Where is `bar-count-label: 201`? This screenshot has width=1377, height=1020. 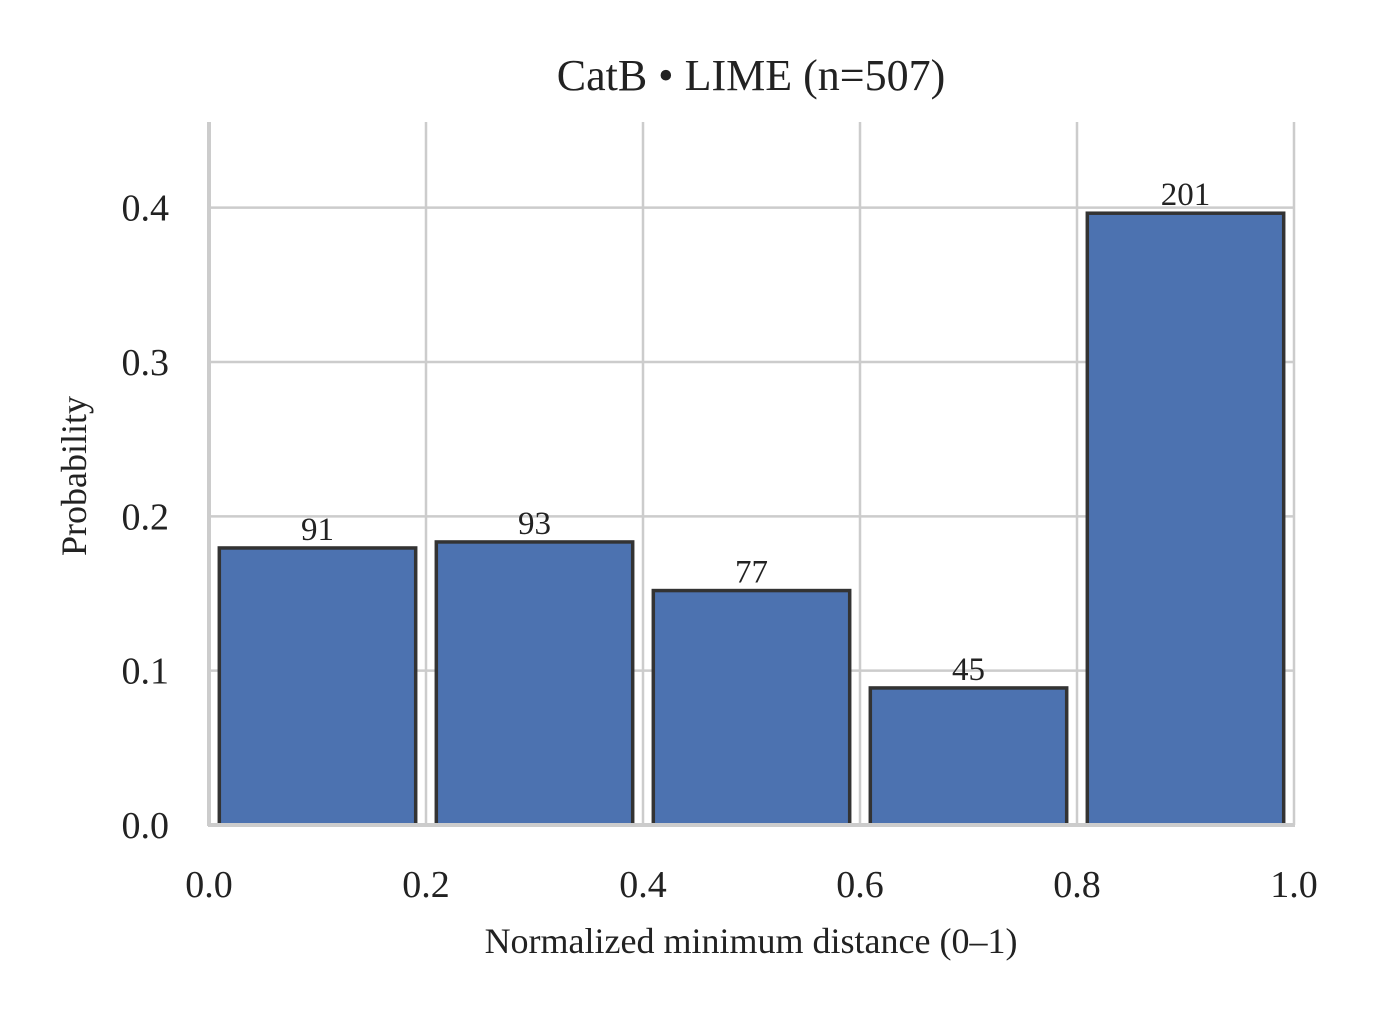
bar-count-label: 201 is located at coordinates (1186, 195).